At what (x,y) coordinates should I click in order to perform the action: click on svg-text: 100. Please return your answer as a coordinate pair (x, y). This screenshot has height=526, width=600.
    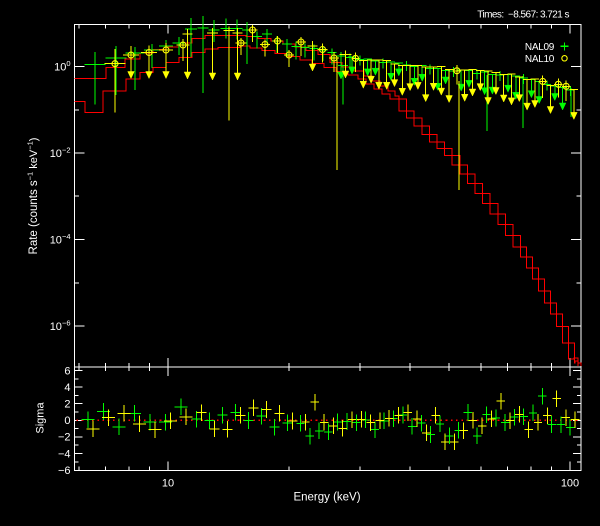
    Looking at the image, I should click on (570, 484).